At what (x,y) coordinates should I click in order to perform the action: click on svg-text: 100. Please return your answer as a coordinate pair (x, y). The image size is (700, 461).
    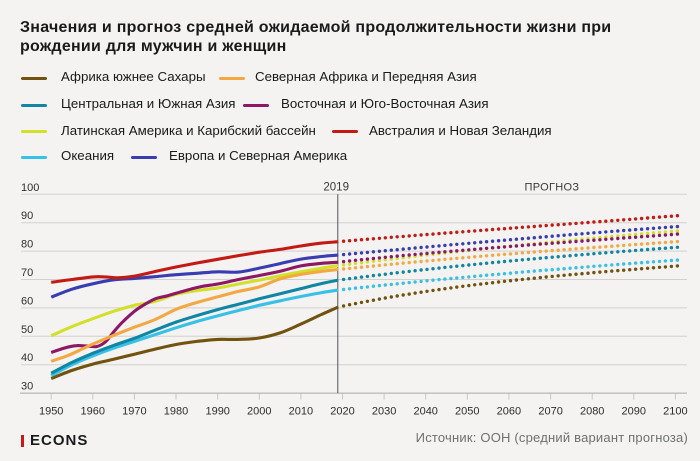
    Looking at the image, I should click on (30, 188).